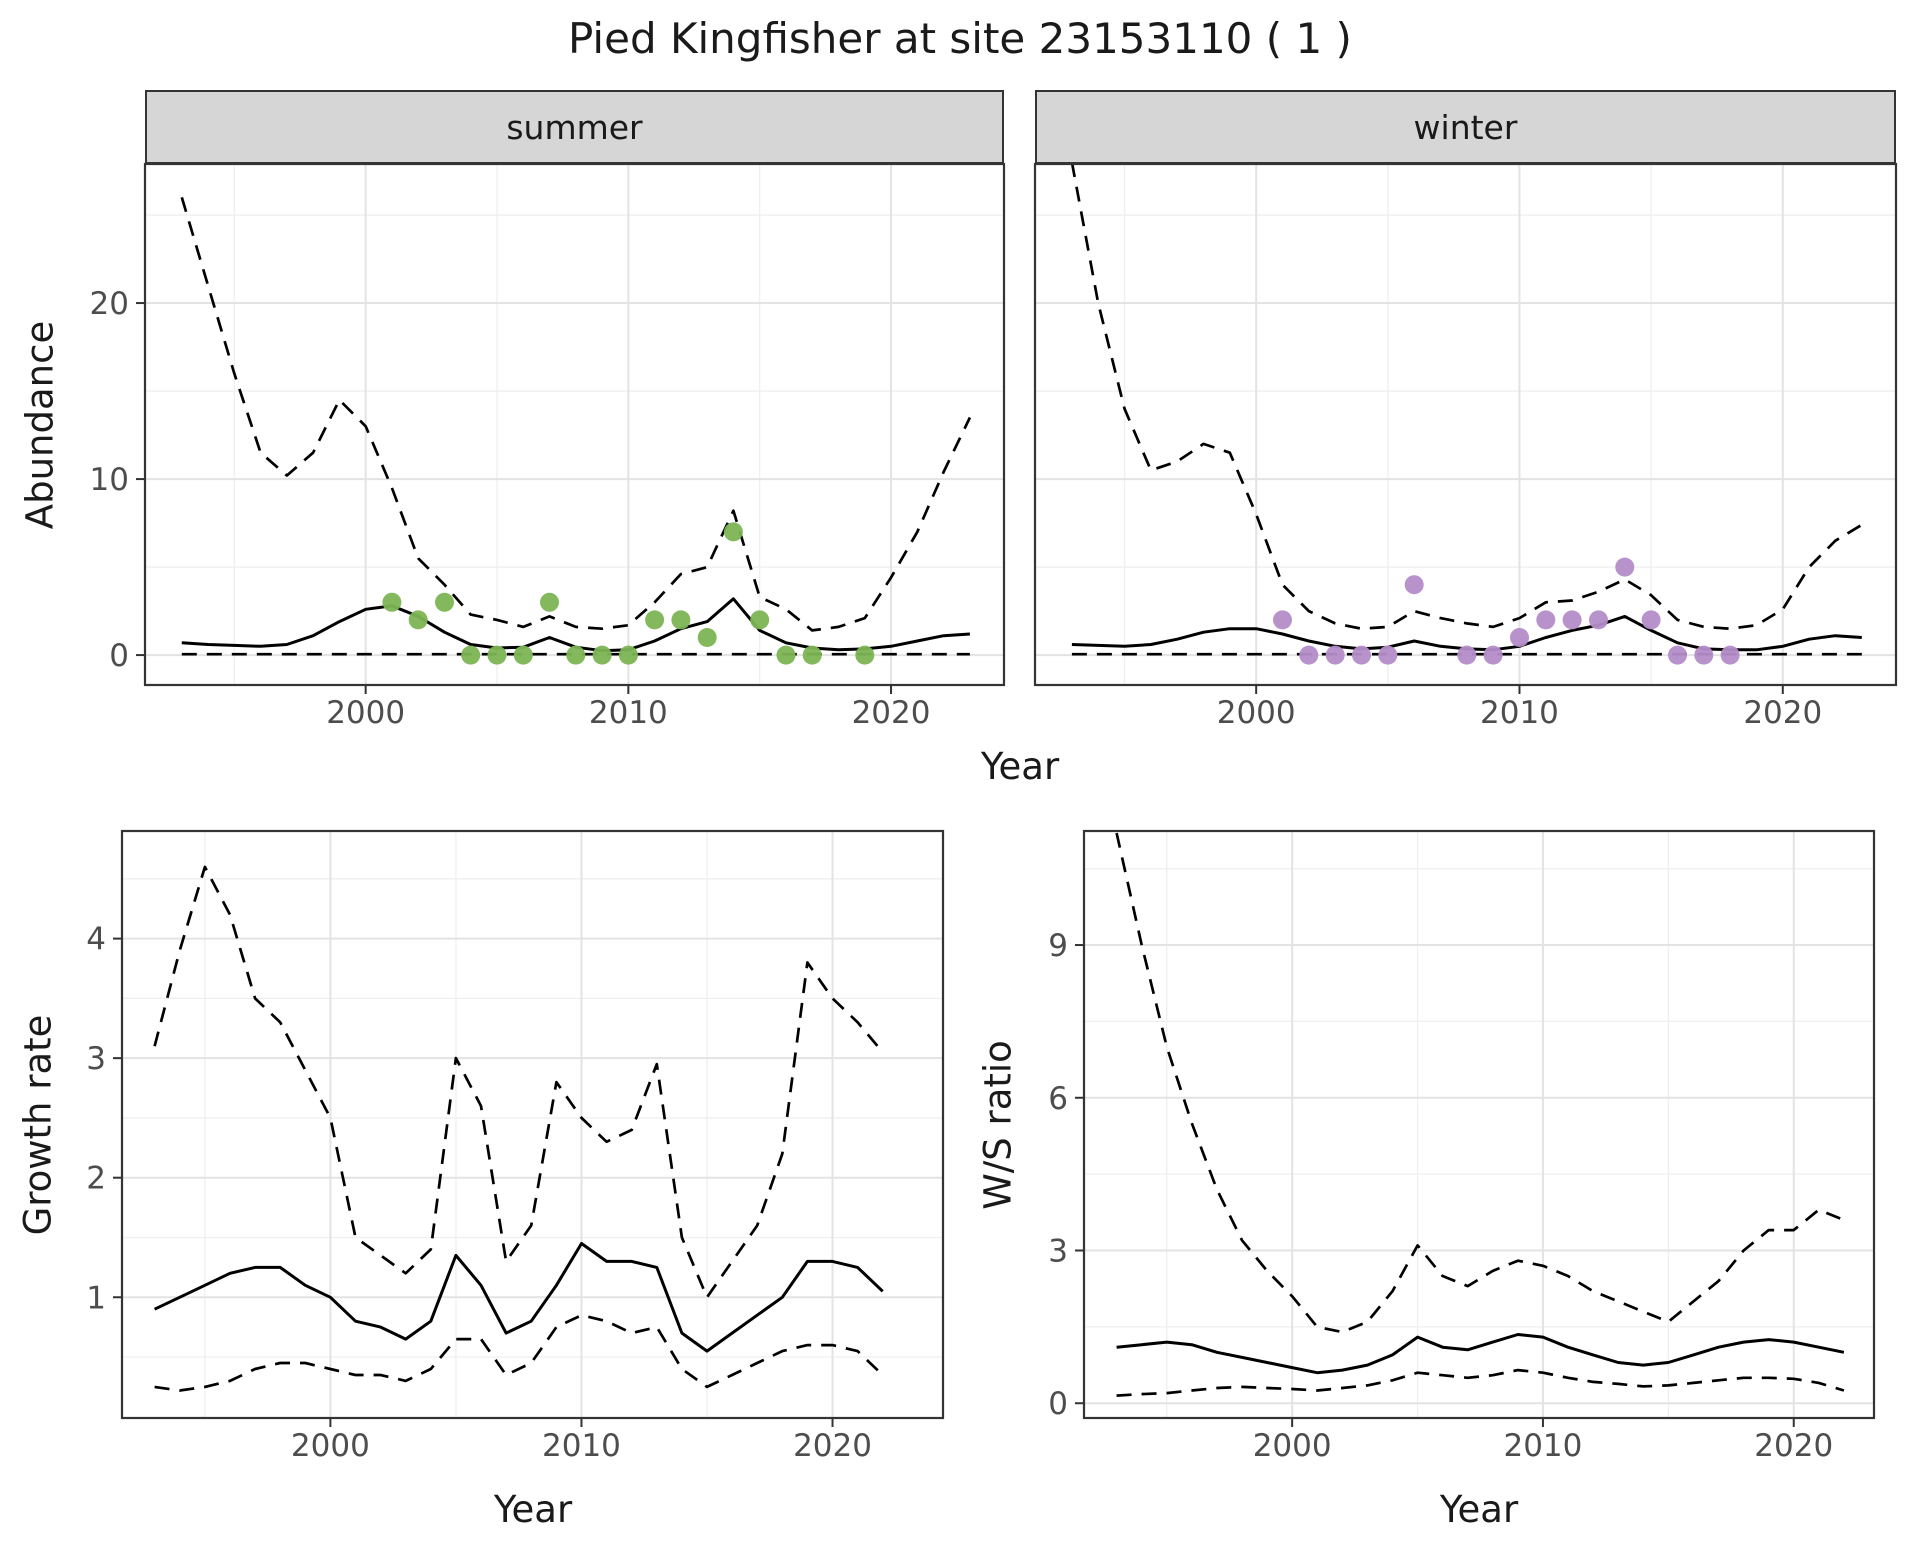 The image size is (1920, 1560). I want to click on x-axis-label-ws-ratio: Year, so click(1479, 1509).